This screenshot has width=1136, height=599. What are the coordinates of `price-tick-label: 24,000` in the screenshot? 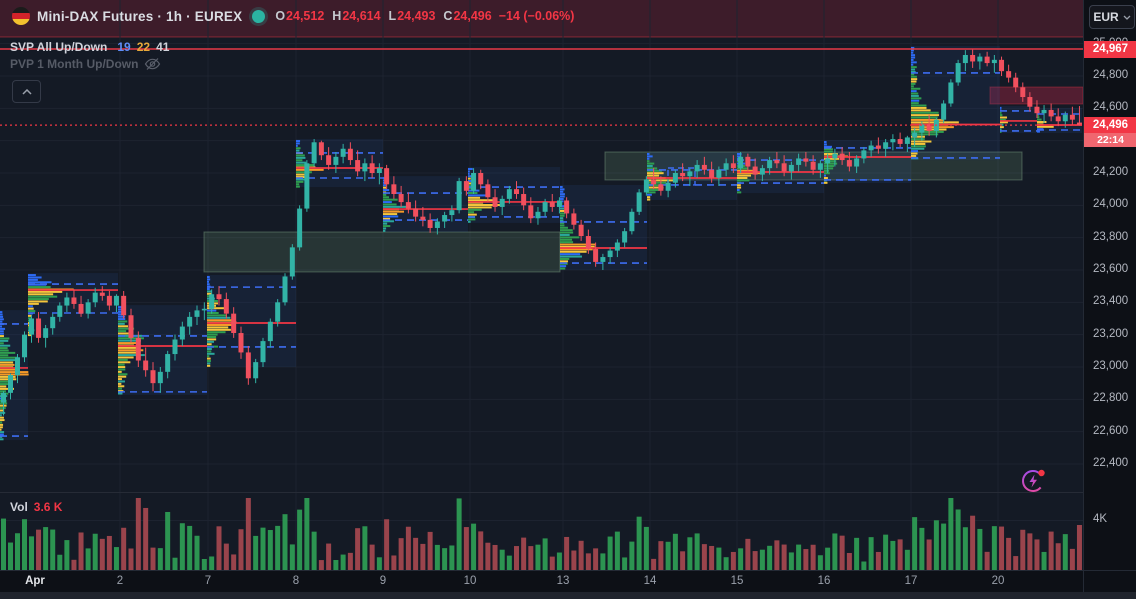 It's located at (1111, 204).